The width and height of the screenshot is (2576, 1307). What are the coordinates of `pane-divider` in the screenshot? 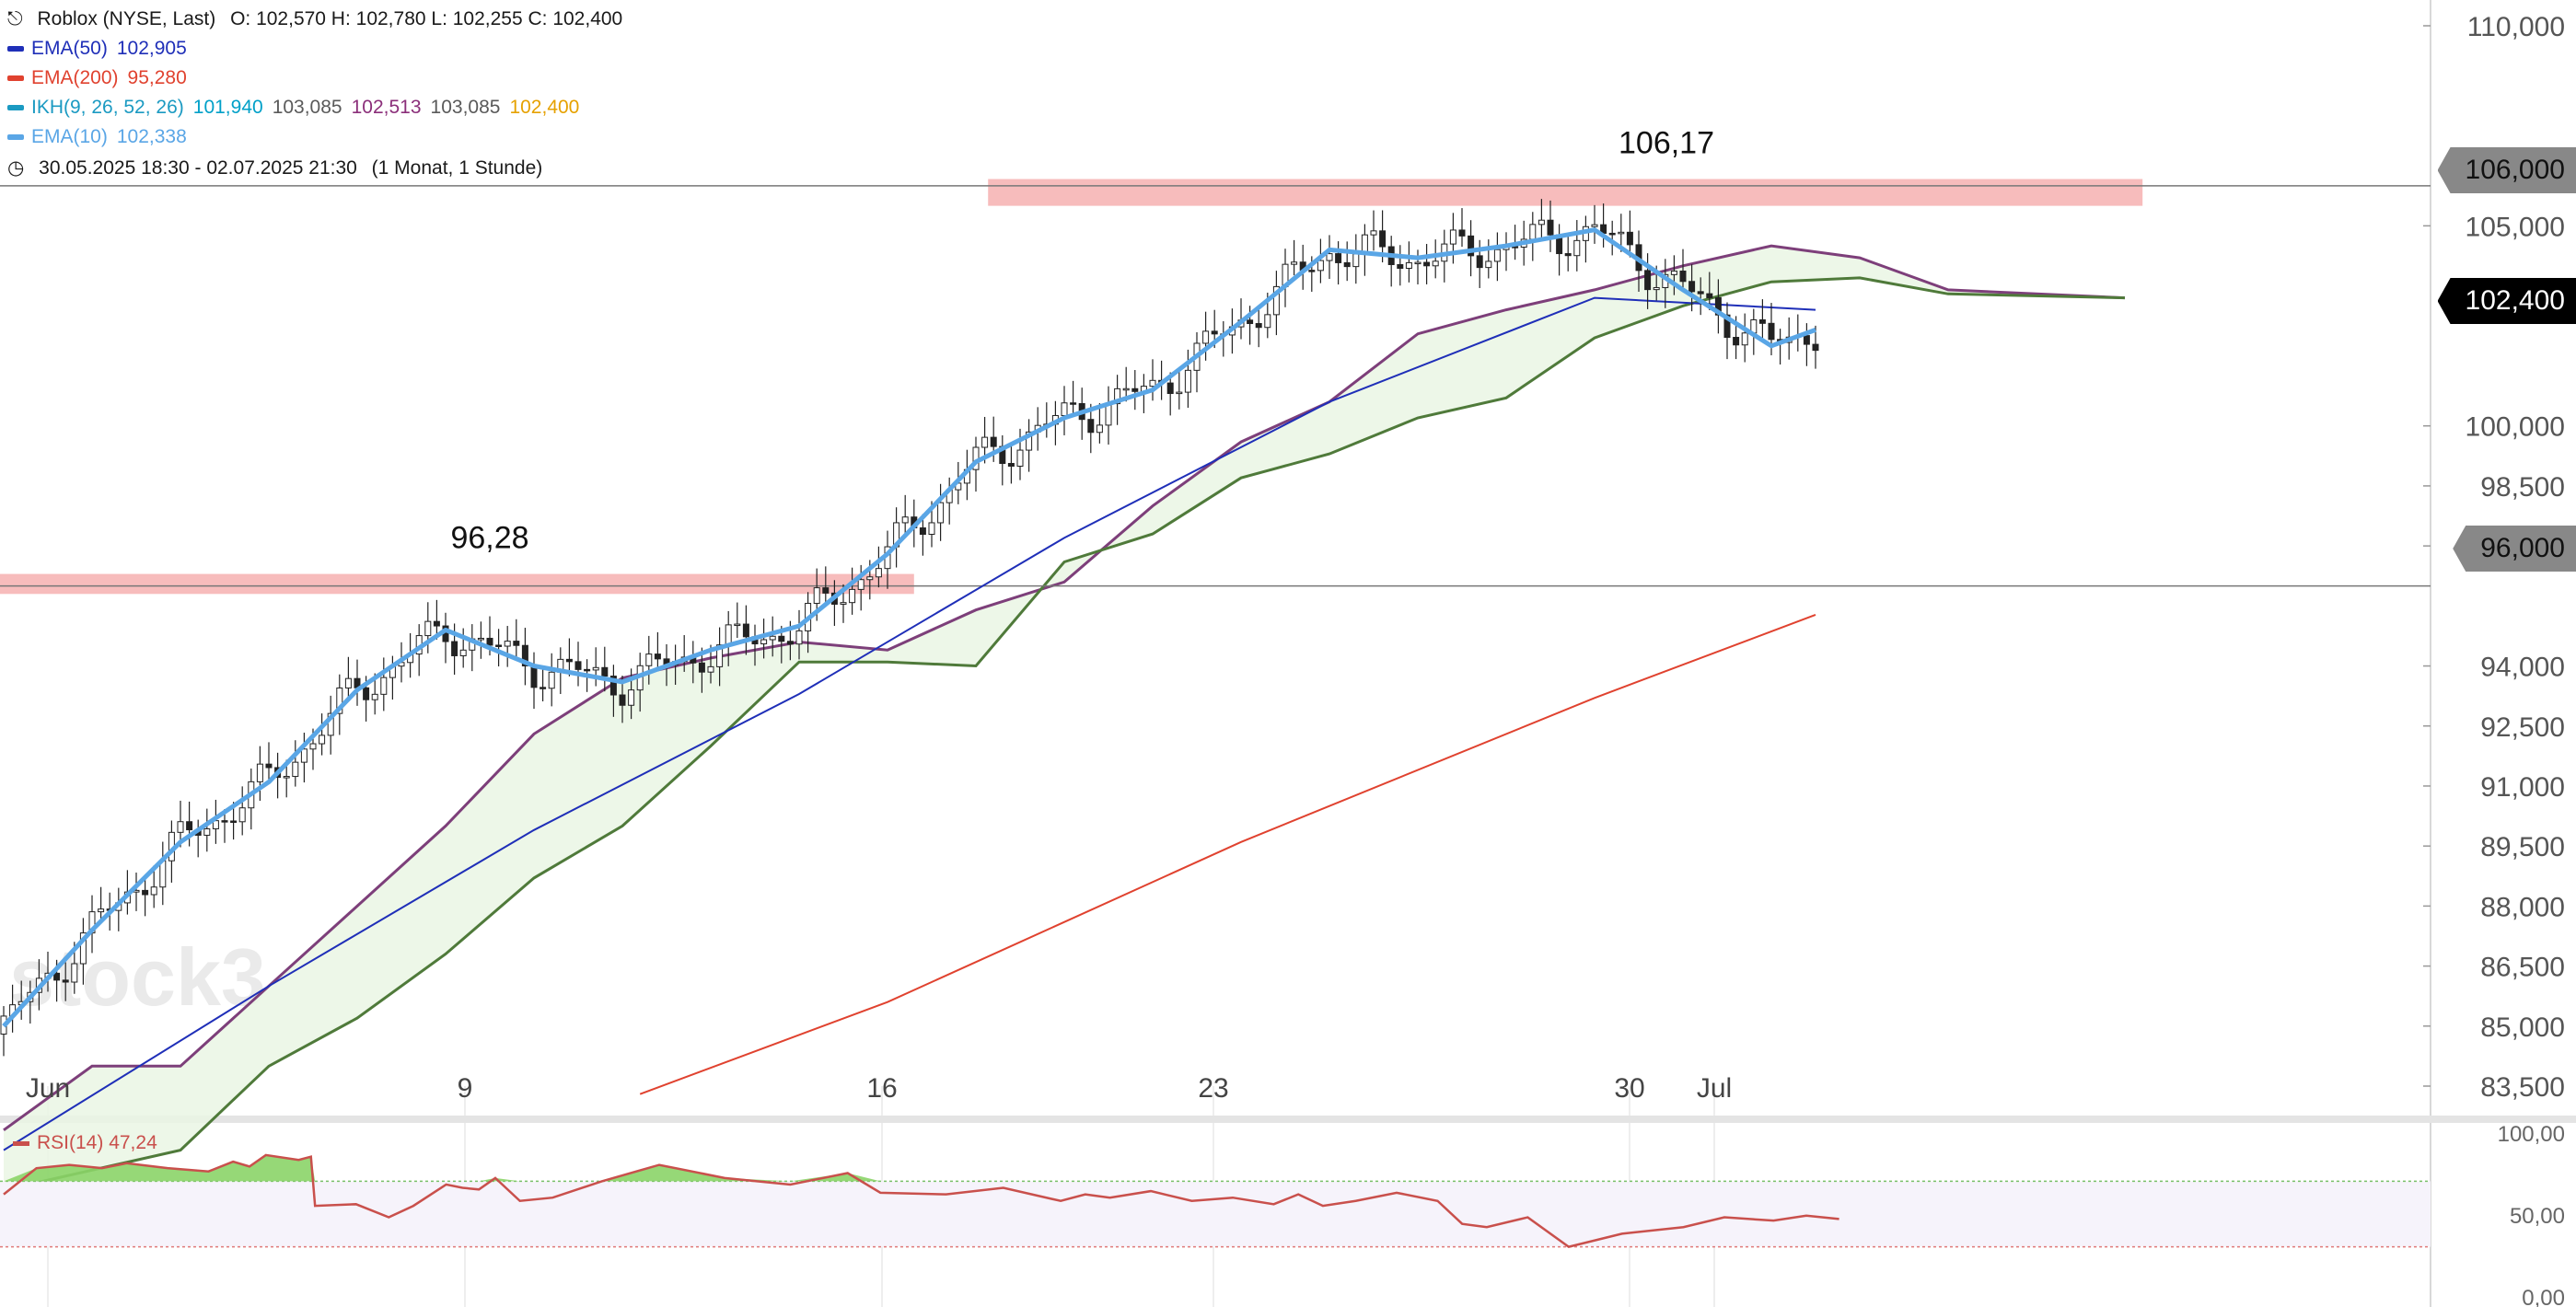 It's located at (1288, 1119).